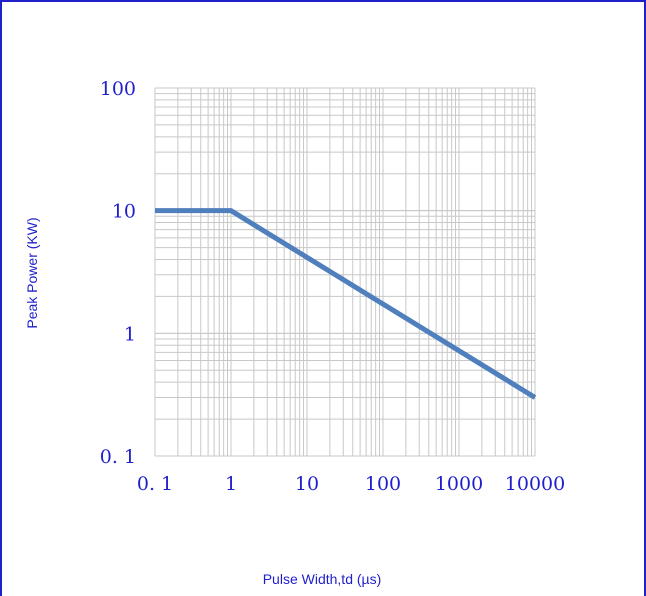 Image resolution: width=646 pixels, height=596 pixels. Describe the element at coordinates (307, 484) in the screenshot. I see `x-tick-label: 10` at that location.